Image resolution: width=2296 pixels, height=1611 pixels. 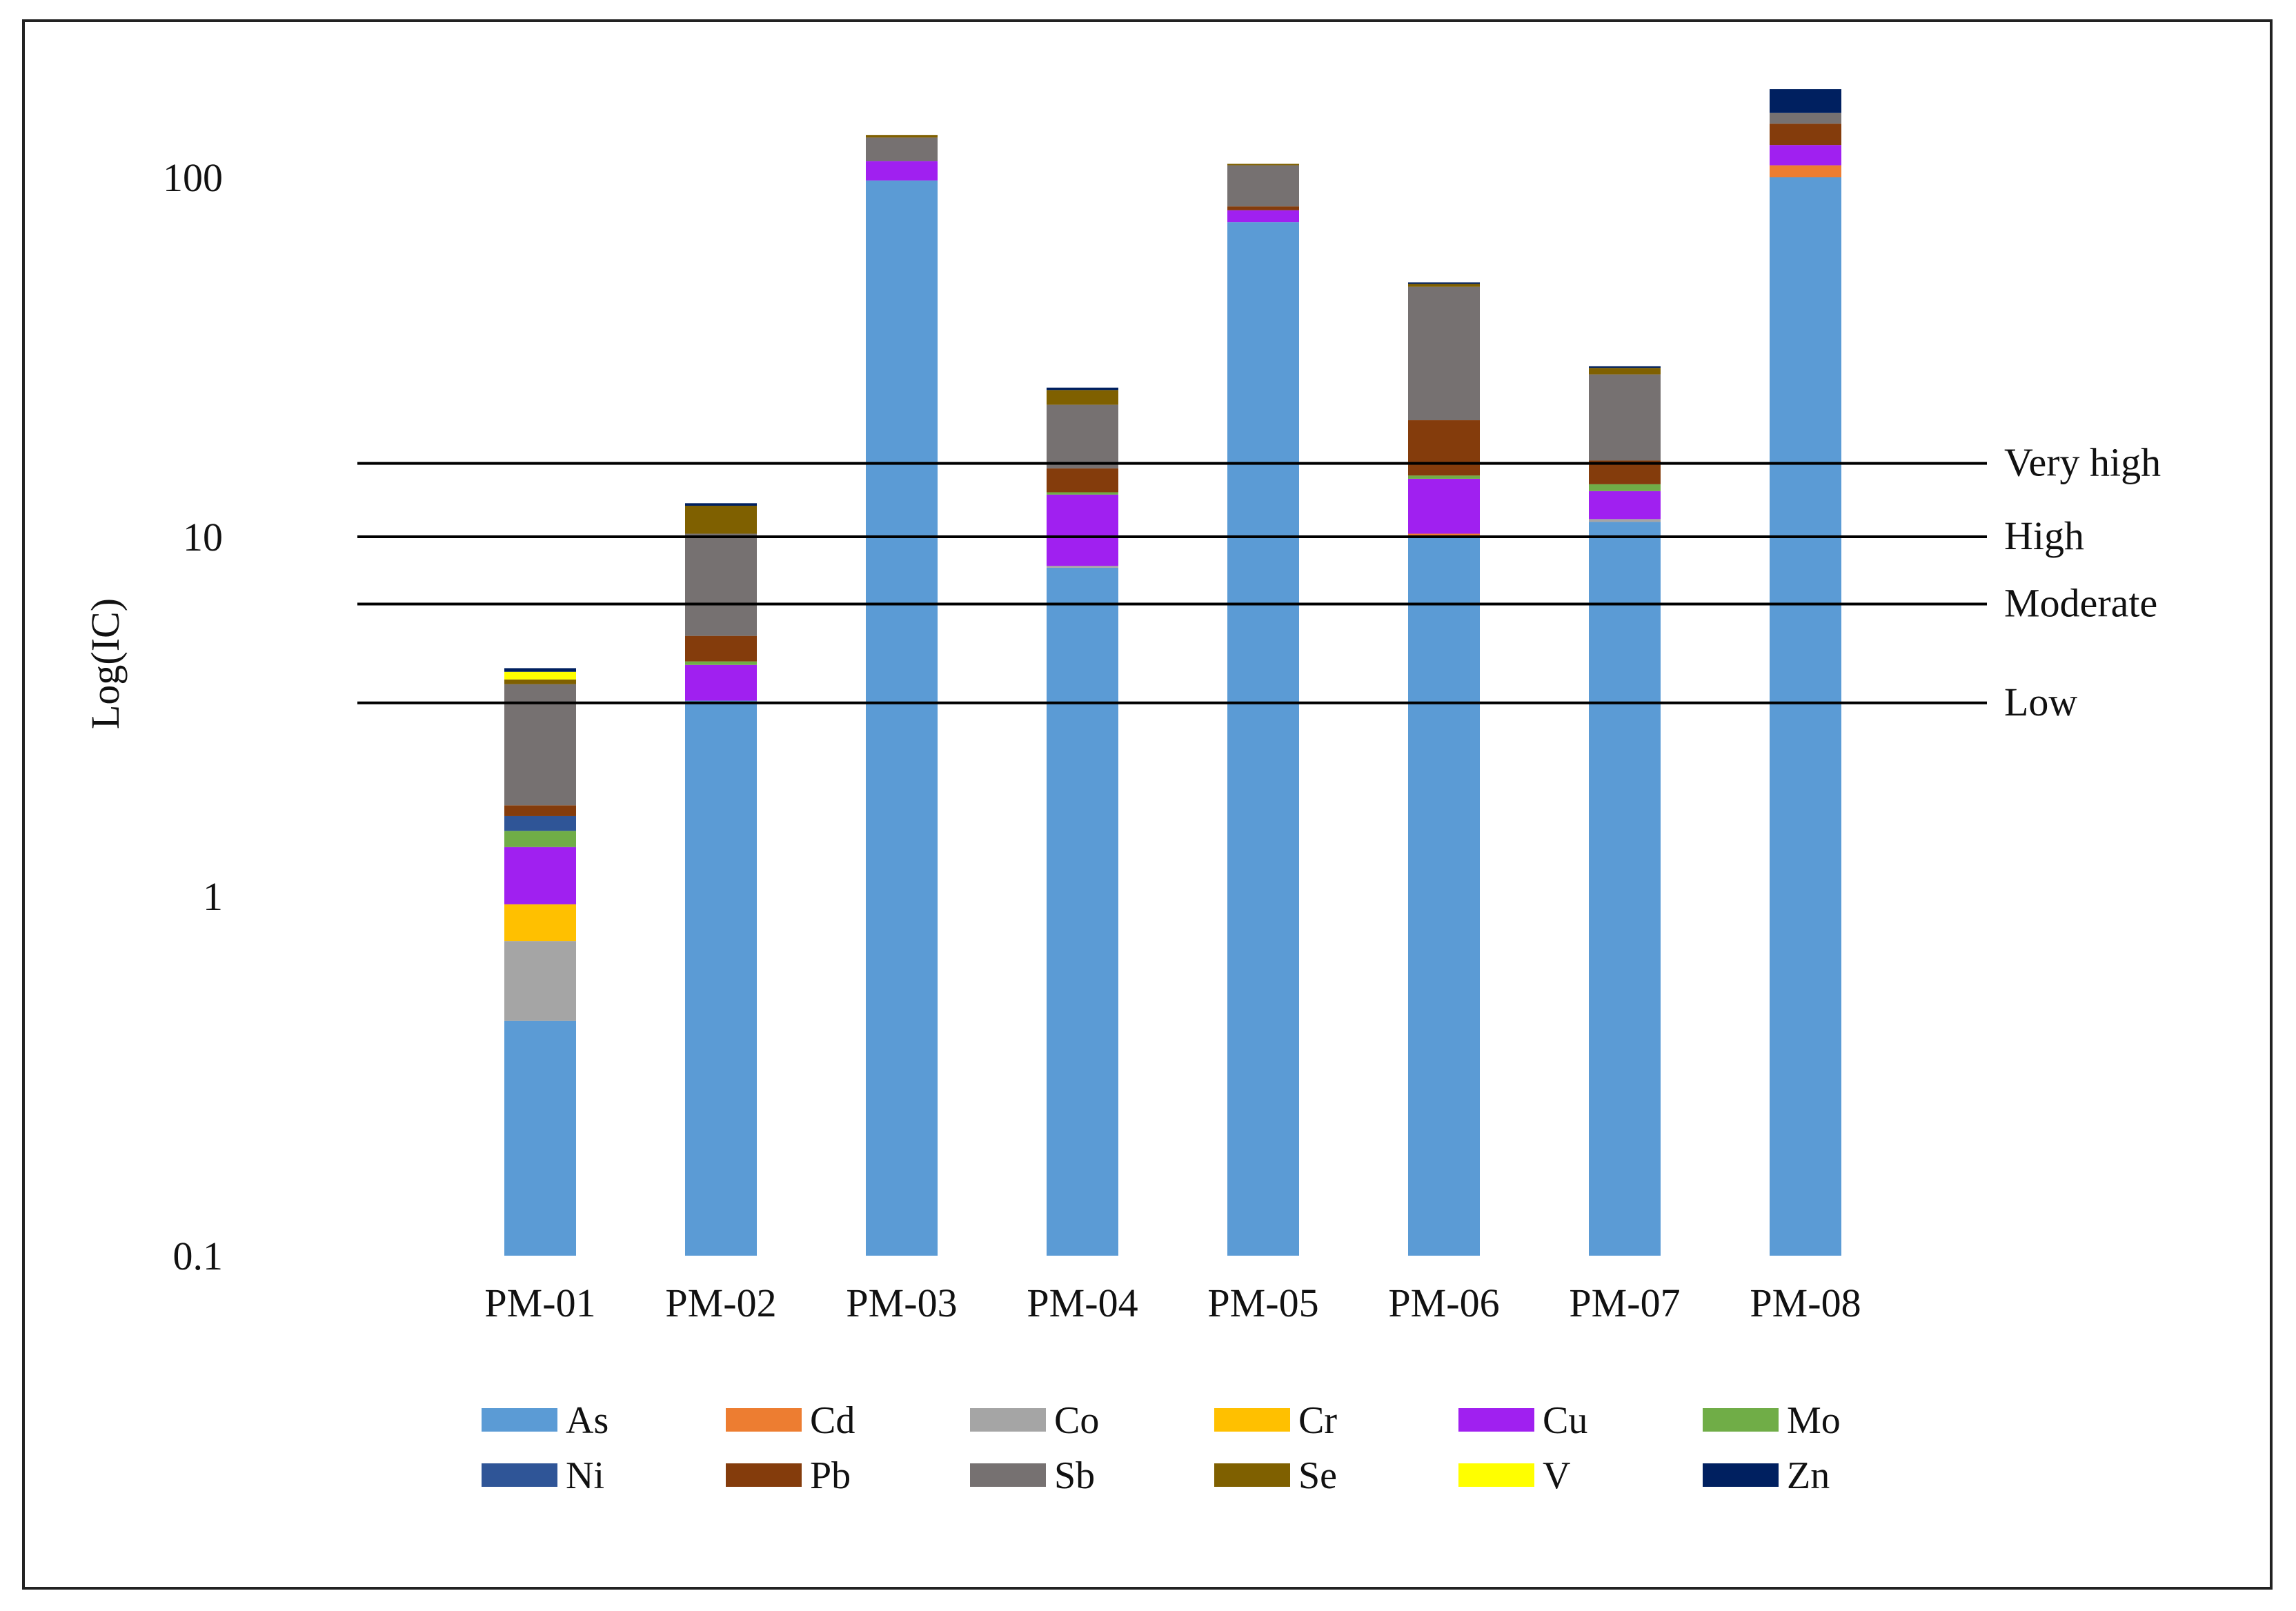 What do you see at coordinates (1496, 1475) in the screenshot?
I see `legend-swatch-v` at bounding box center [1496, 1475].